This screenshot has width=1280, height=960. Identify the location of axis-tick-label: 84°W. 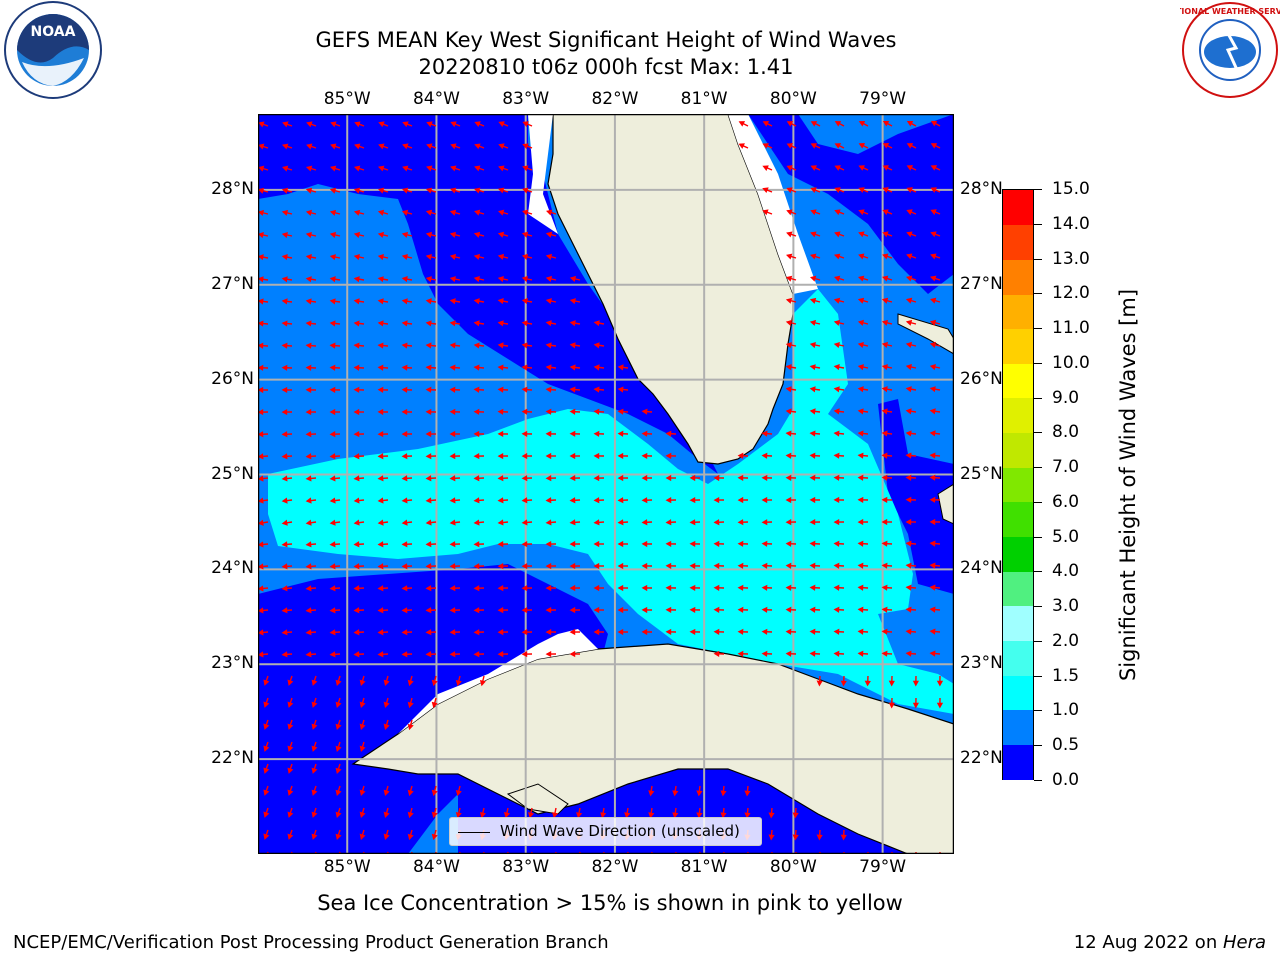
(436, 99).